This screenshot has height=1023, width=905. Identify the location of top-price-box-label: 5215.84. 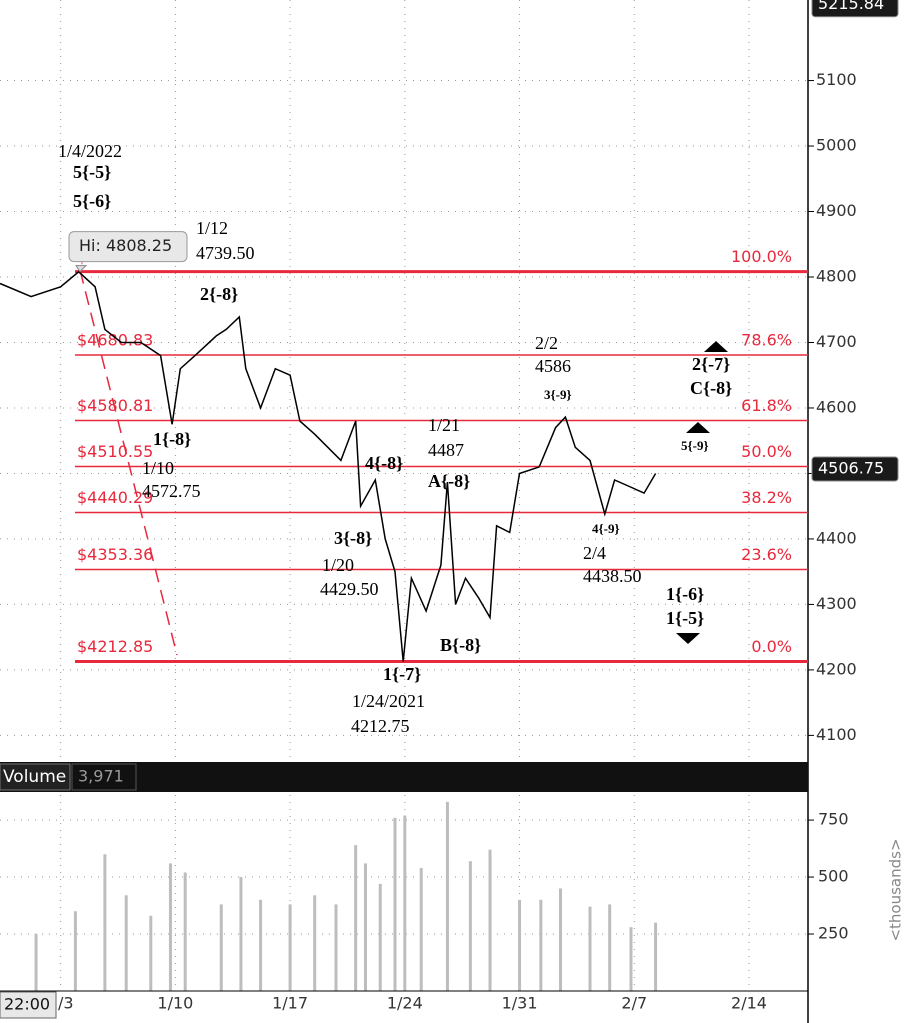
(851, 6).